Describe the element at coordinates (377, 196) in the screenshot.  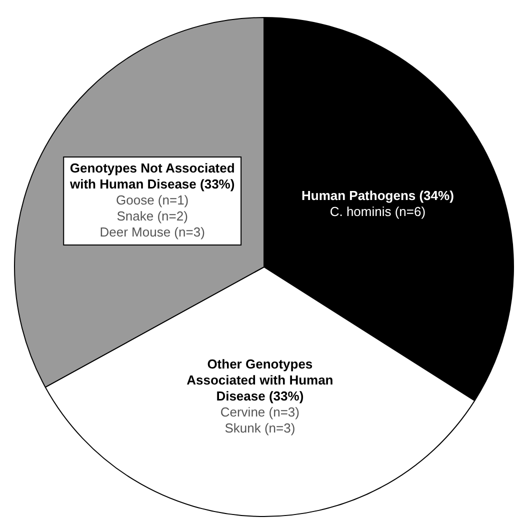
I see `slice-label: Human Pathogens (34%)` at that location.